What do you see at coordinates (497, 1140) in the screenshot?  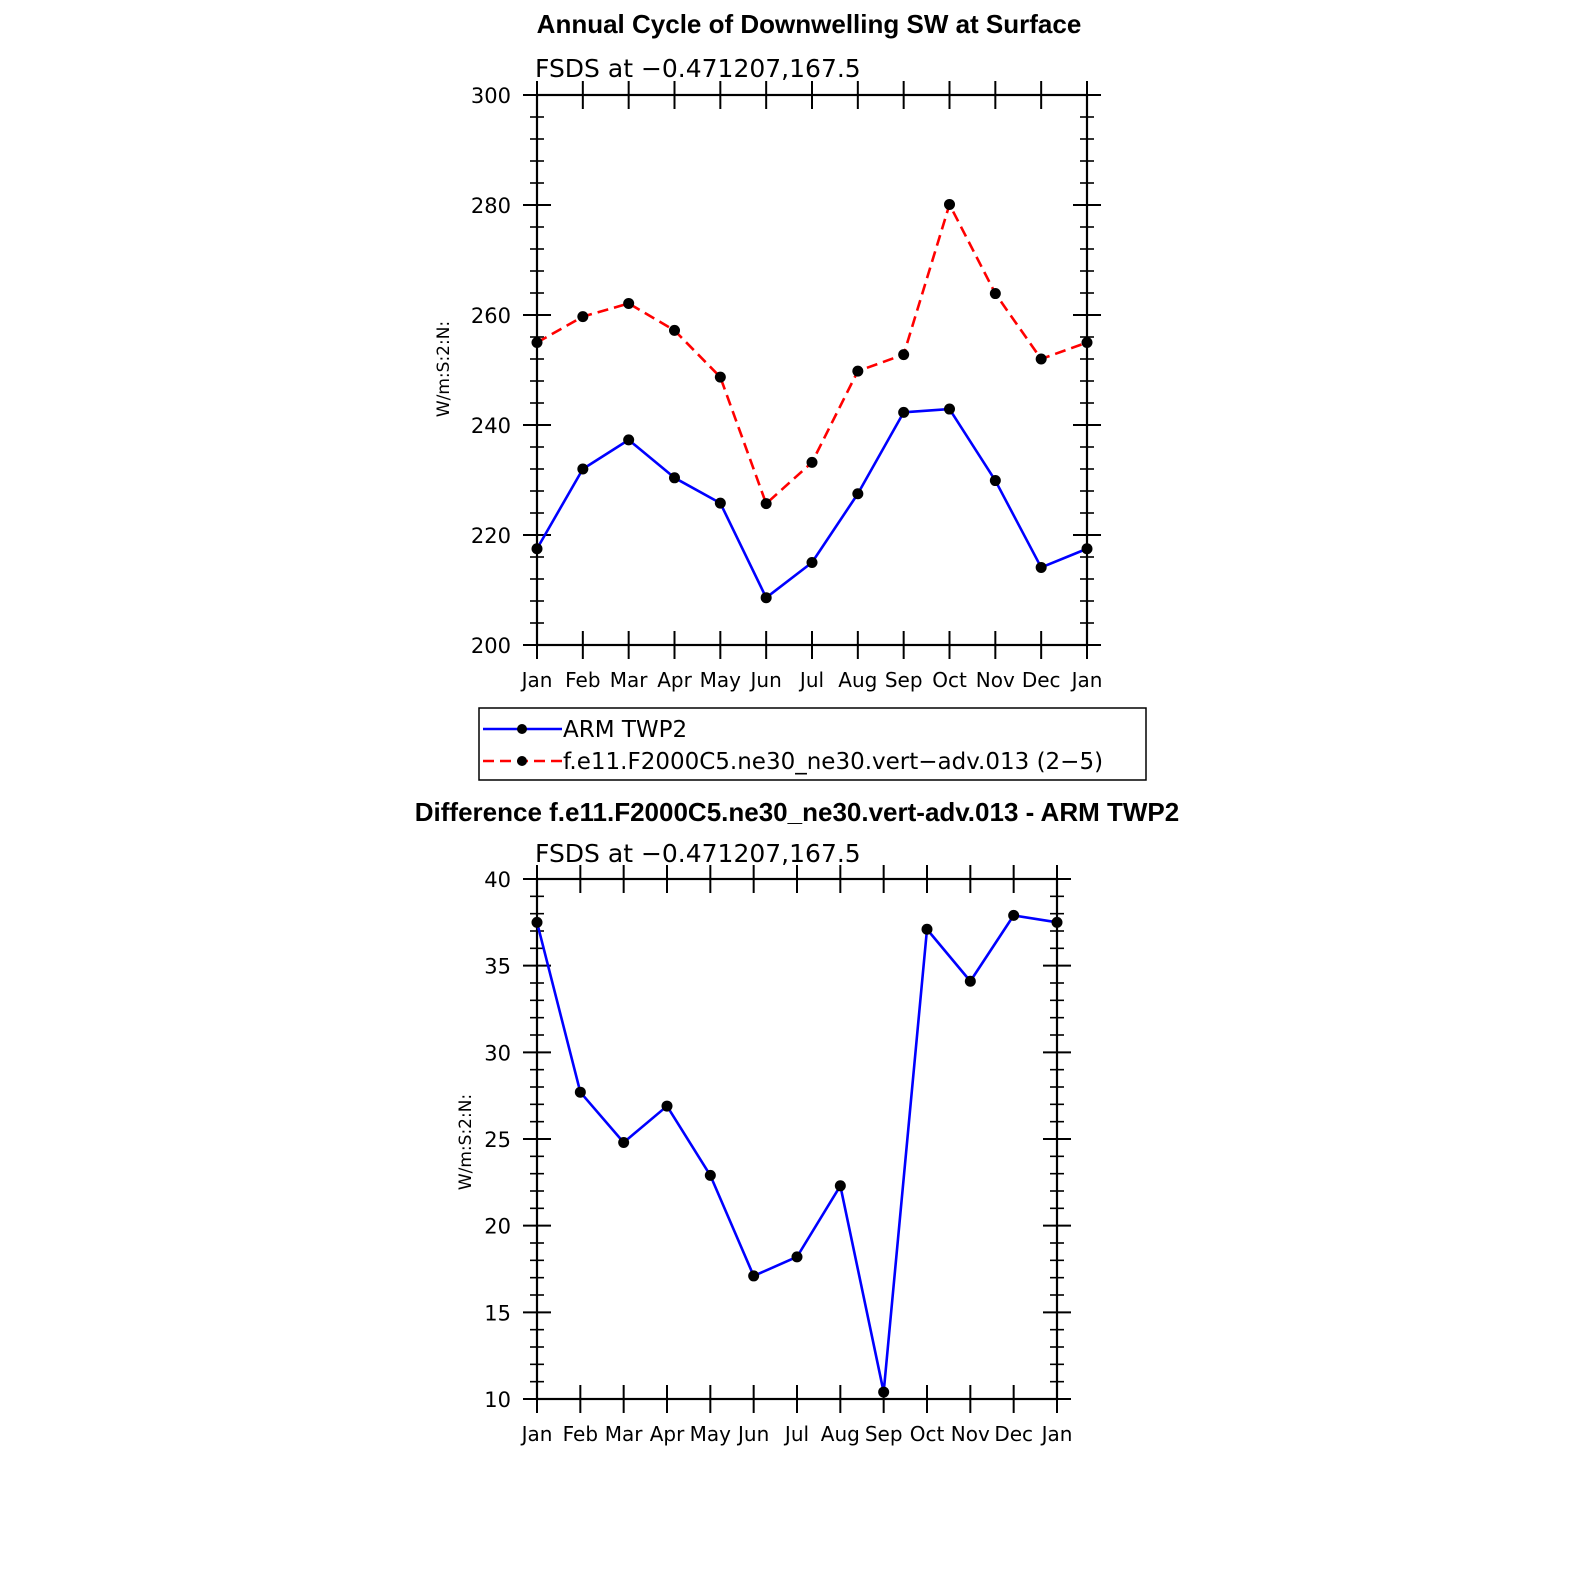 I see `y-tick-label: 25` at bounding box center [497, 1140].